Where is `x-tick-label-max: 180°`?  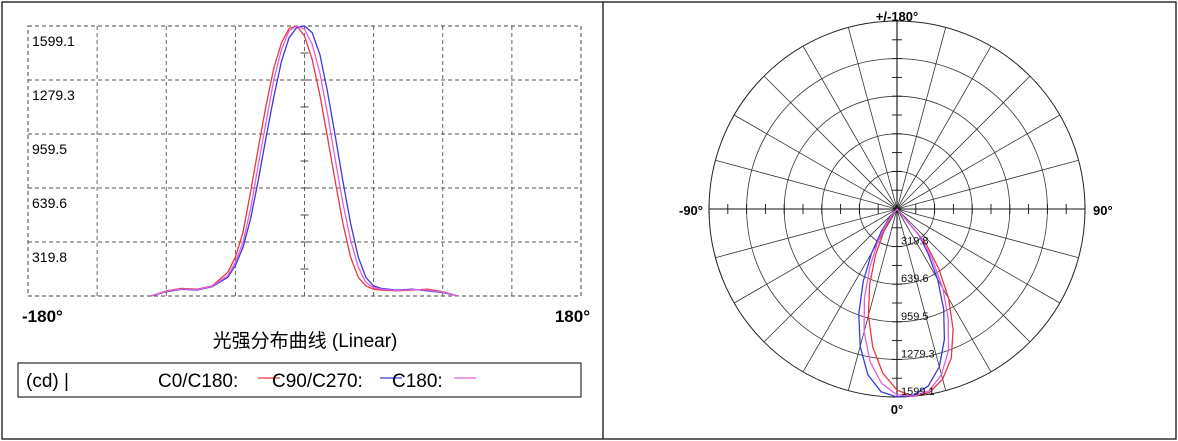 x-tick-label-max: 180° is located at coordinates (572, 316).